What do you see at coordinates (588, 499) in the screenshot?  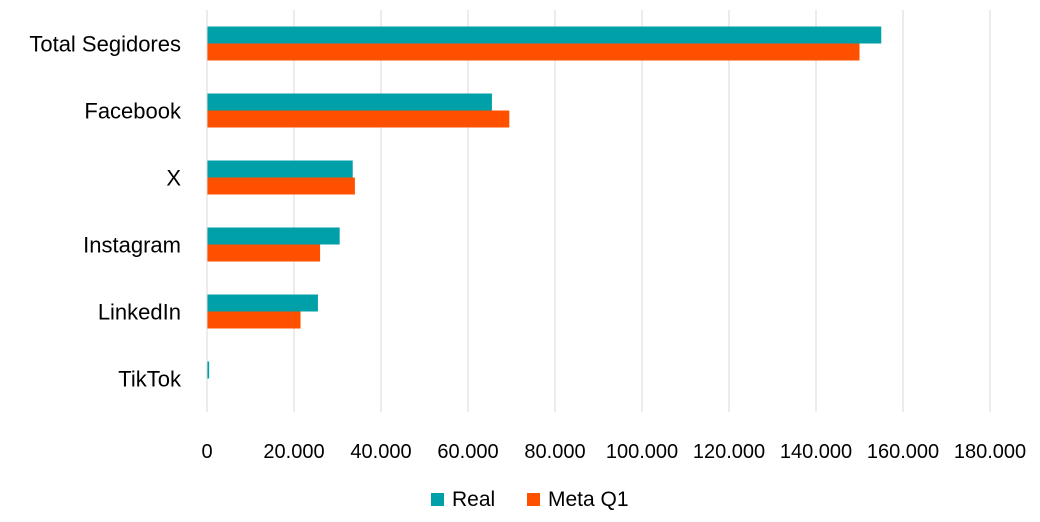 I see `legend-label-meta-q1: Meta Q1` at bounding box center [588, 499].